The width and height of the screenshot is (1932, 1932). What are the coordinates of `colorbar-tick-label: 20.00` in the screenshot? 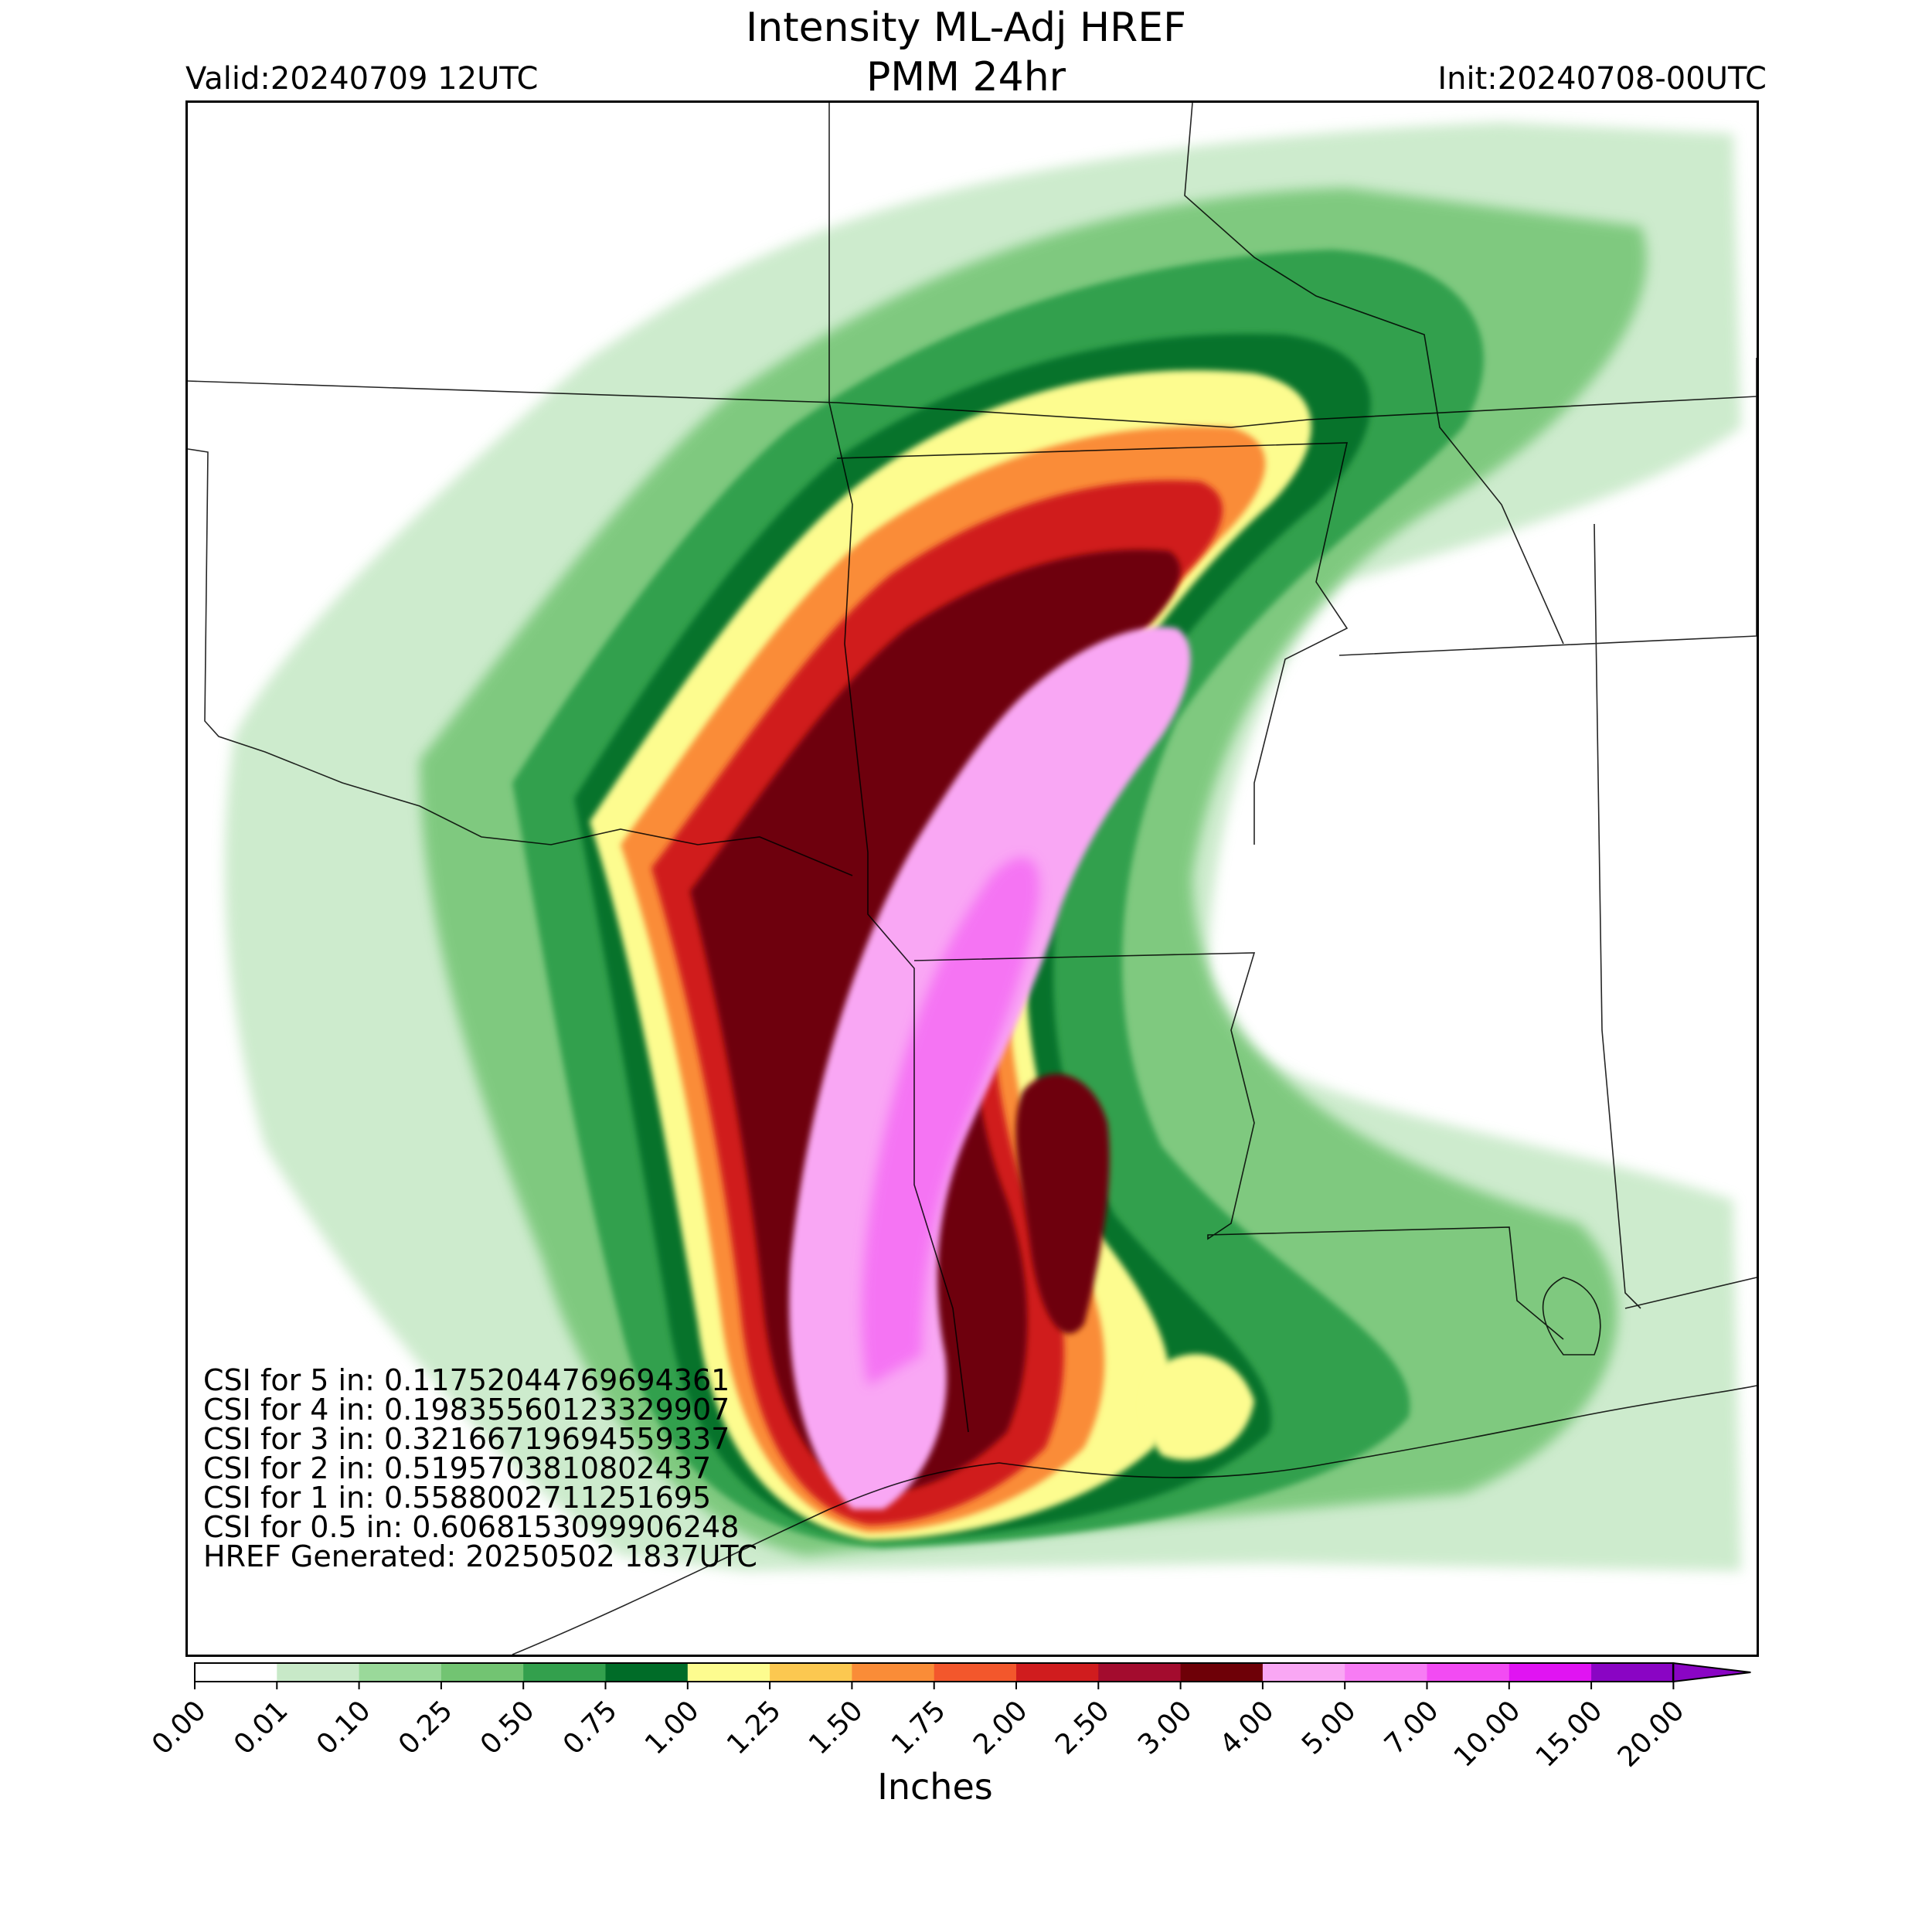 It's located at (1652, 1735).